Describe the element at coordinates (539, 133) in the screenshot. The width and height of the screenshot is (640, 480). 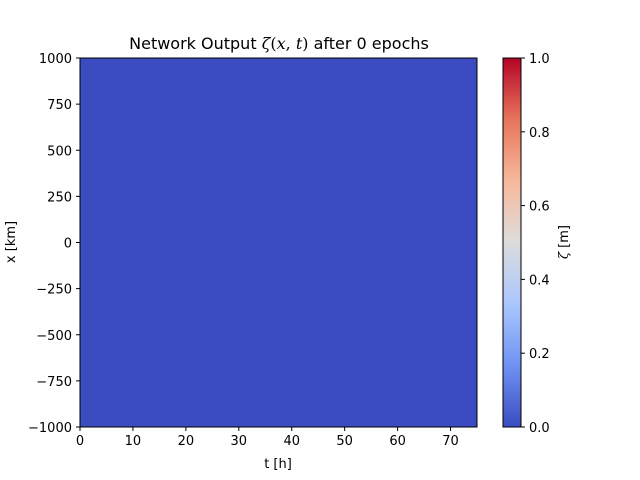
I see `colorbar-tick-label: 0.8` at that location.